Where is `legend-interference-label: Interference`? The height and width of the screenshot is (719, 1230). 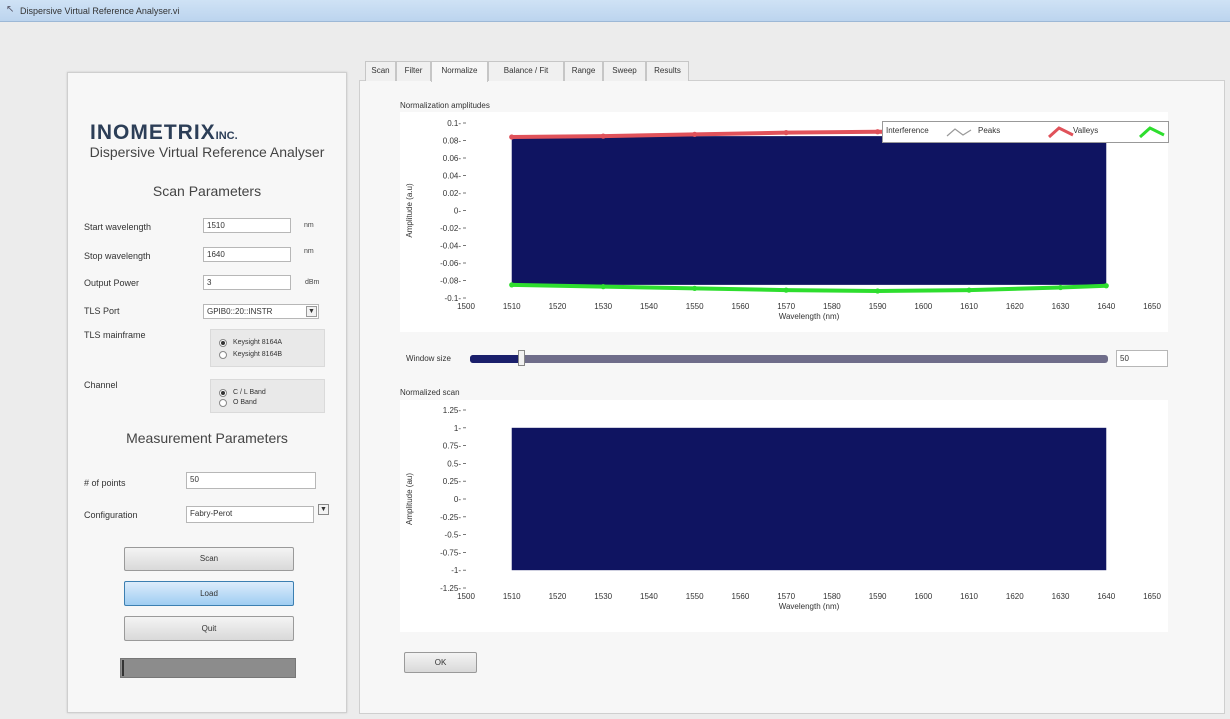 legend-interference-label: Interference is located at coordinates (907, 130).